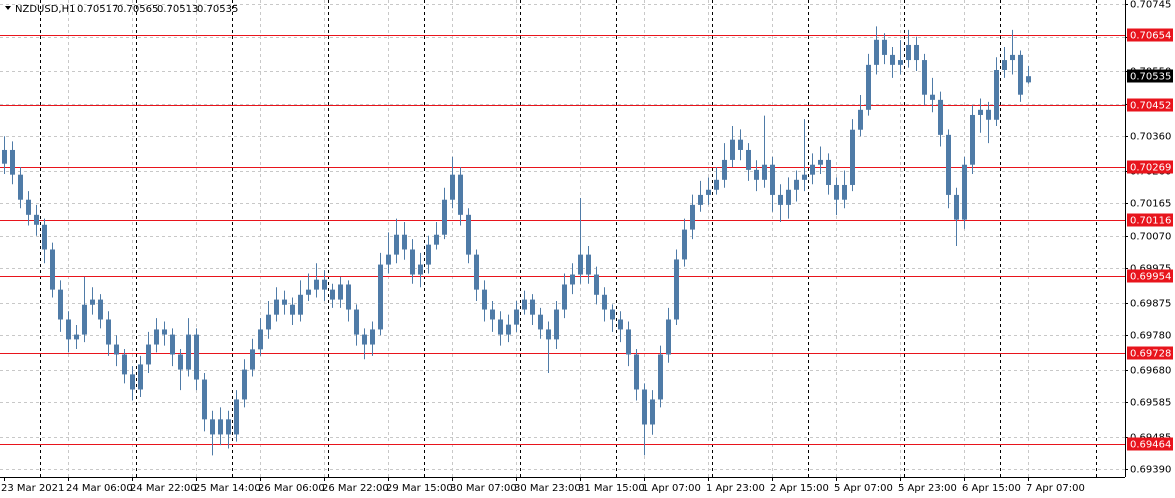  I want to click on x-tick-label: 5 Apr 23:00, so click(927, 488).